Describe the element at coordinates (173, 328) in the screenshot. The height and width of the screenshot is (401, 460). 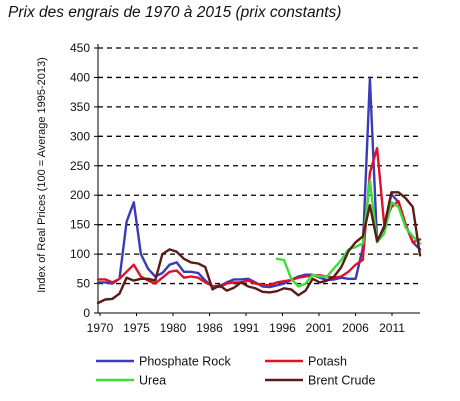
I see `x-tick-label: 1980` at that location.